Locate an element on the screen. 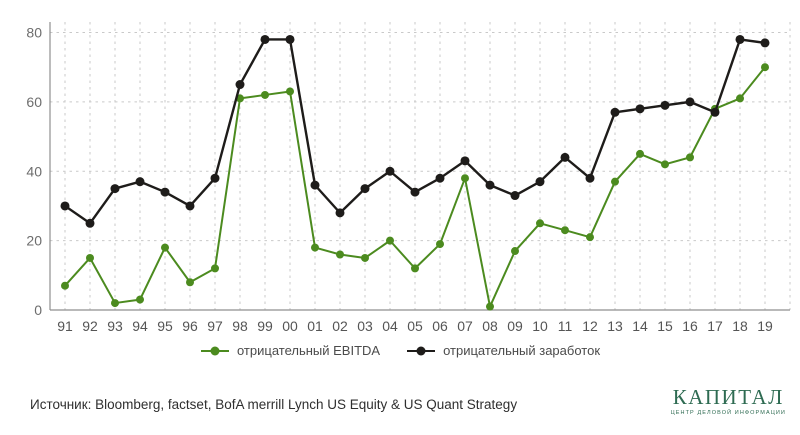 The width and height of the screenshot is (800, 435). x-tick-label: 95 is located at coordinates (165, 326).